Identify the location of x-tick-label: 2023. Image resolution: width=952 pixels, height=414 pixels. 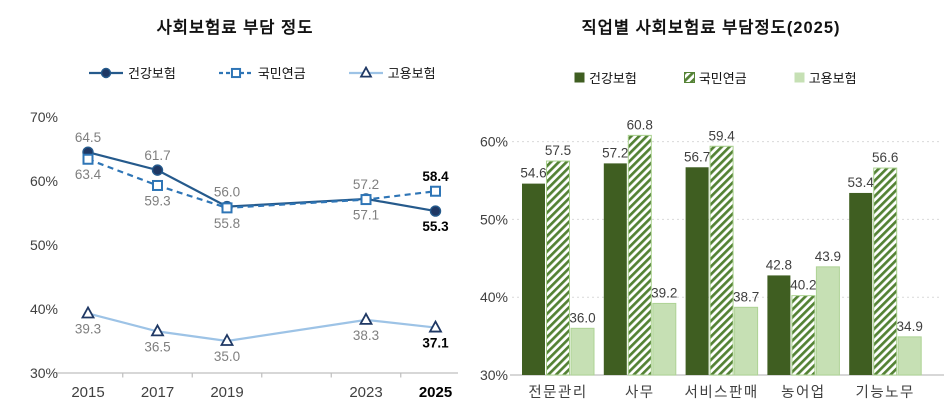
(365, 392).